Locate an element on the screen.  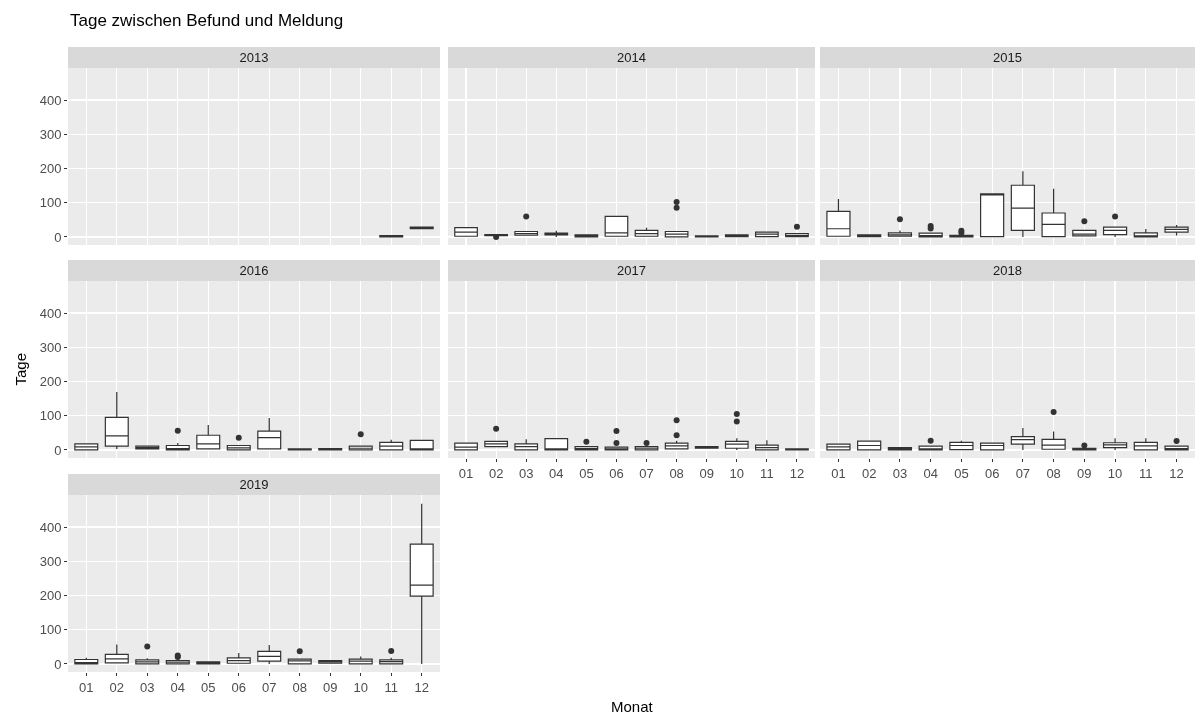
chart-title: 2015 is located at coordinates (1007, 58).